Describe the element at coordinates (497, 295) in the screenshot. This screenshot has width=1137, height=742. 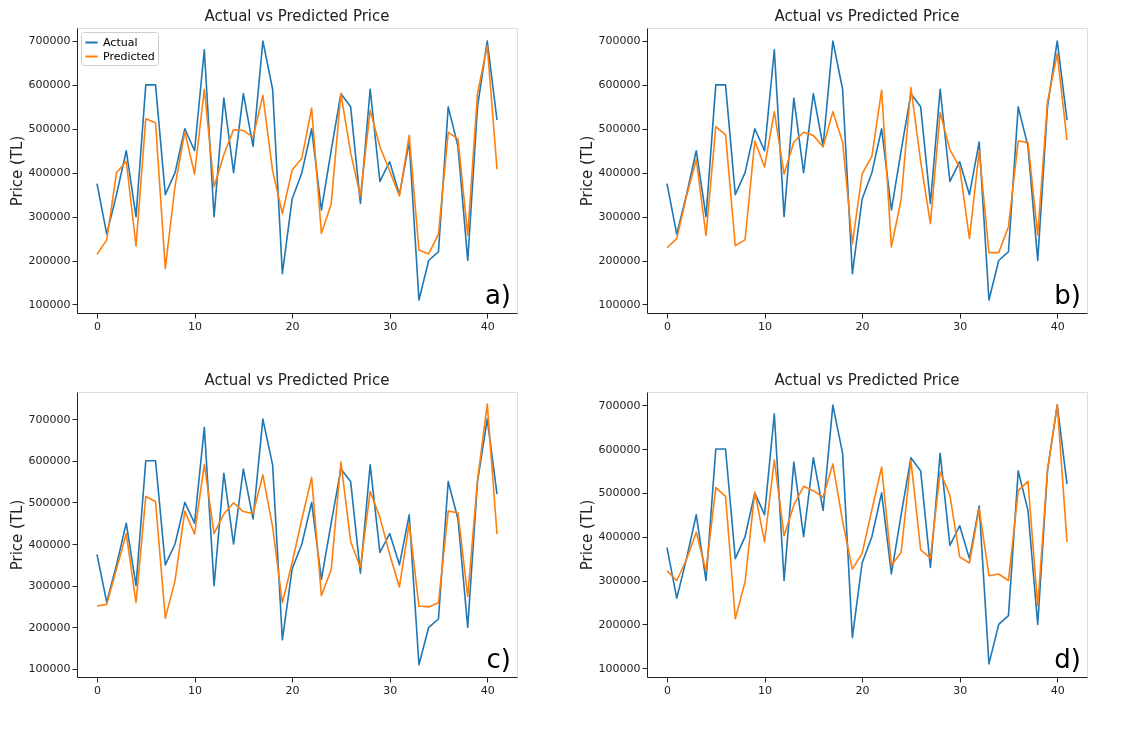
I see `annotation: a)` at that location.